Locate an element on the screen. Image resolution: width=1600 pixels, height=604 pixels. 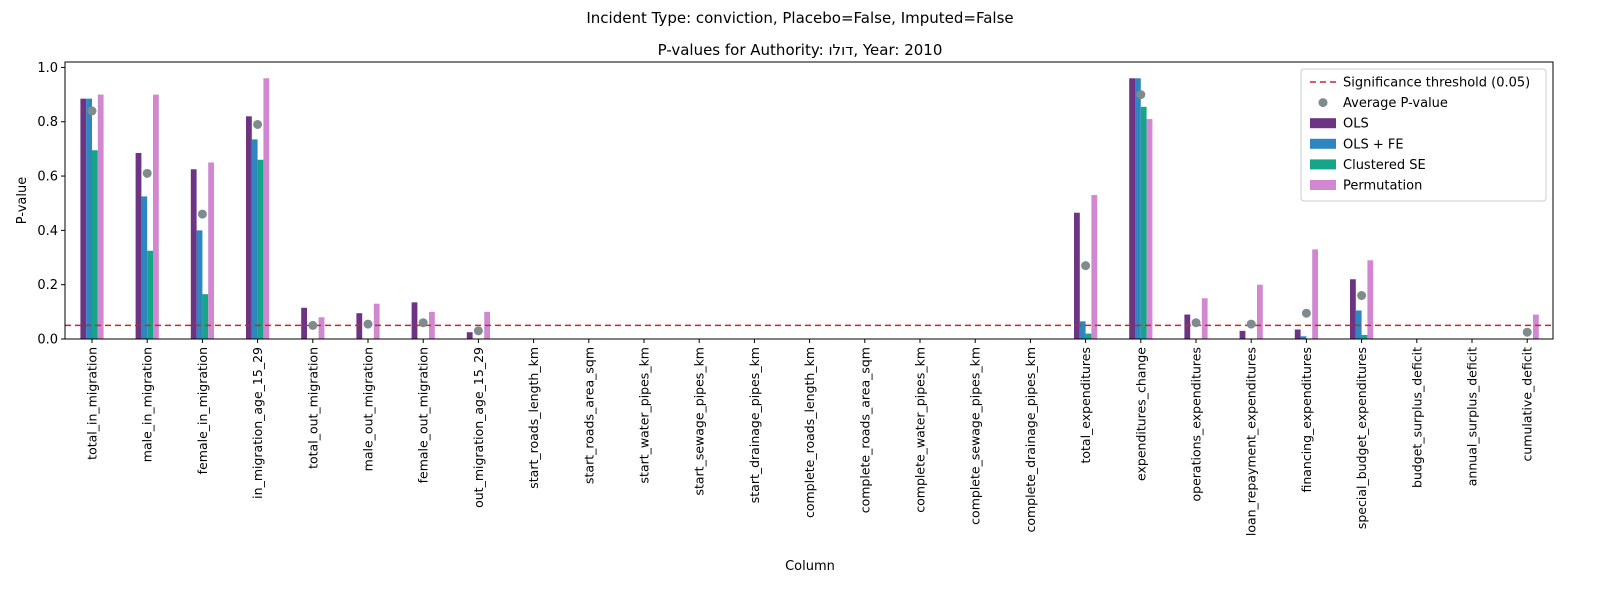
x-tick-label: operations_expenditures is located at coordinates (1196, 424).